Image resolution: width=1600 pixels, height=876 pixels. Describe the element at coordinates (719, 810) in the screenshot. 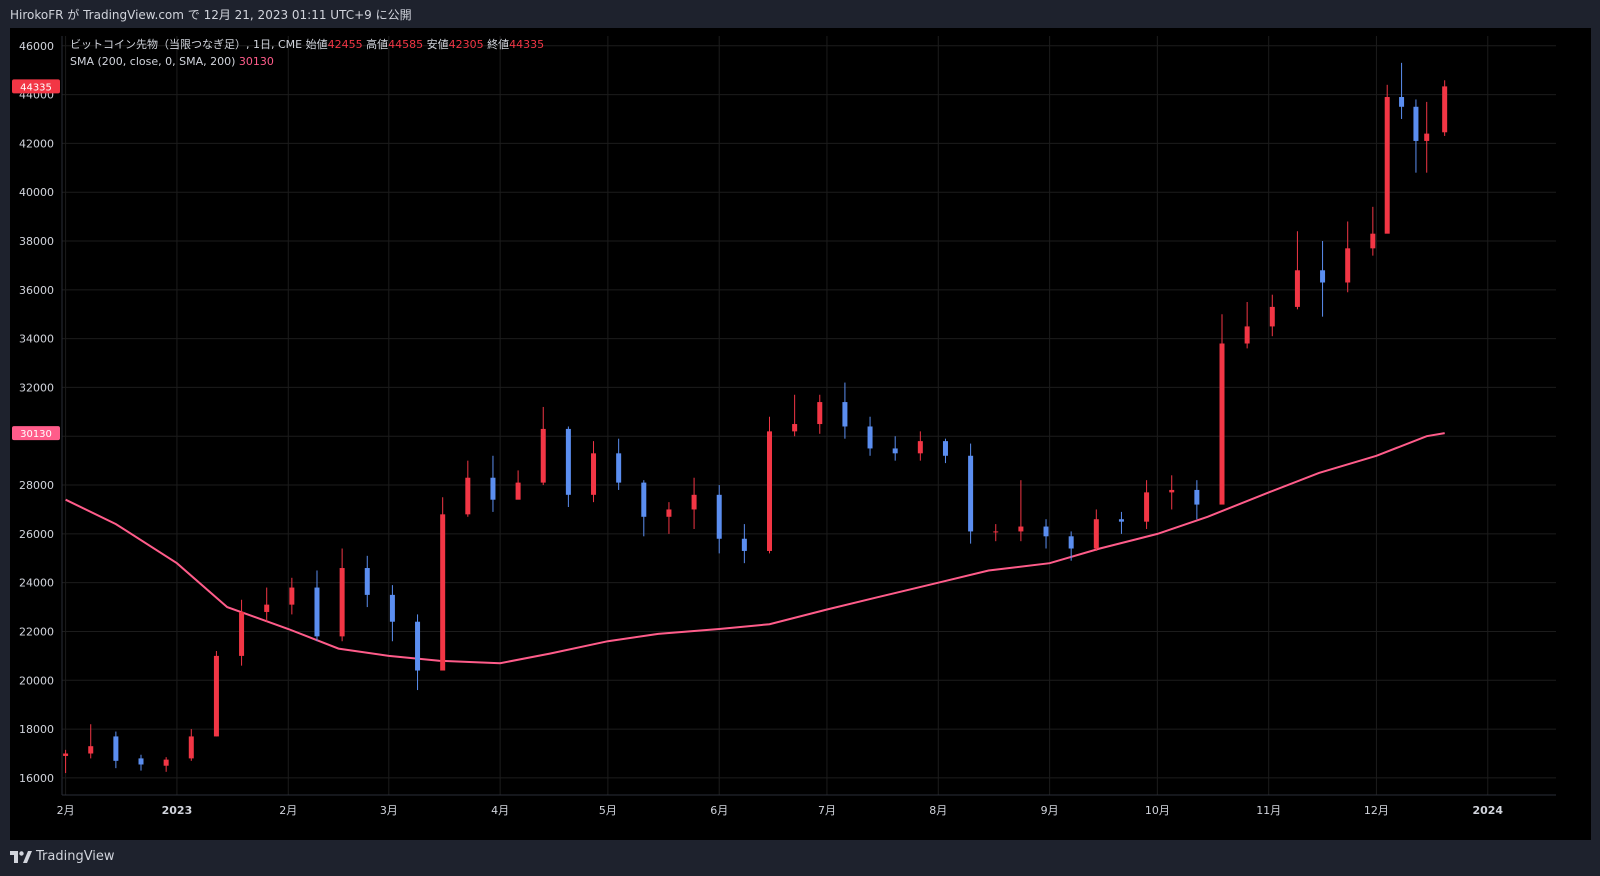

I see `x-tick-label: 6月` at that location.